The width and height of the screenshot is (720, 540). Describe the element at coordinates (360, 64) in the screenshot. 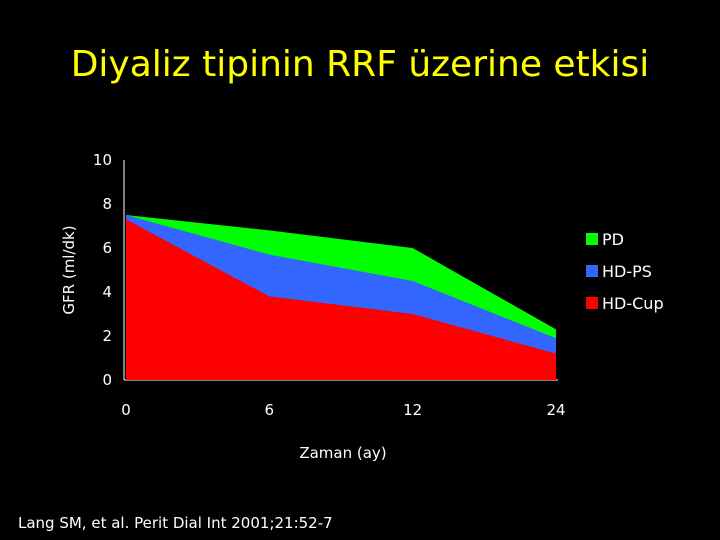

I see `slide-title: Diyaliz tipinin RRF üzerine etkisi` at that location.